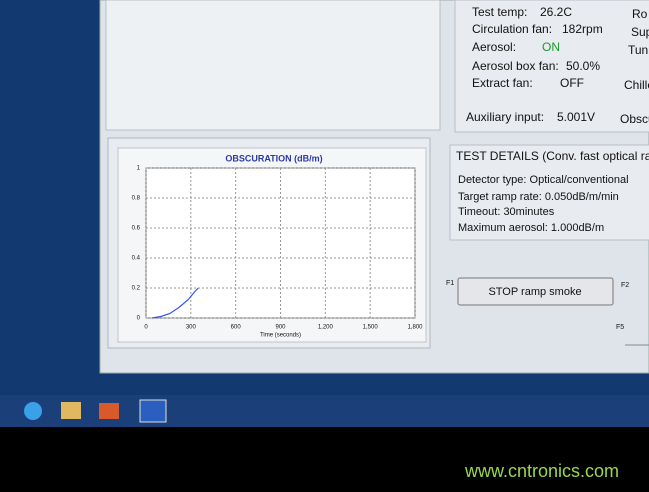 The image size is (649, 492). What do you see at coordinates (273, 65) in the screenshot?
I see `top-left-panel` at bounding box center [273, 65].